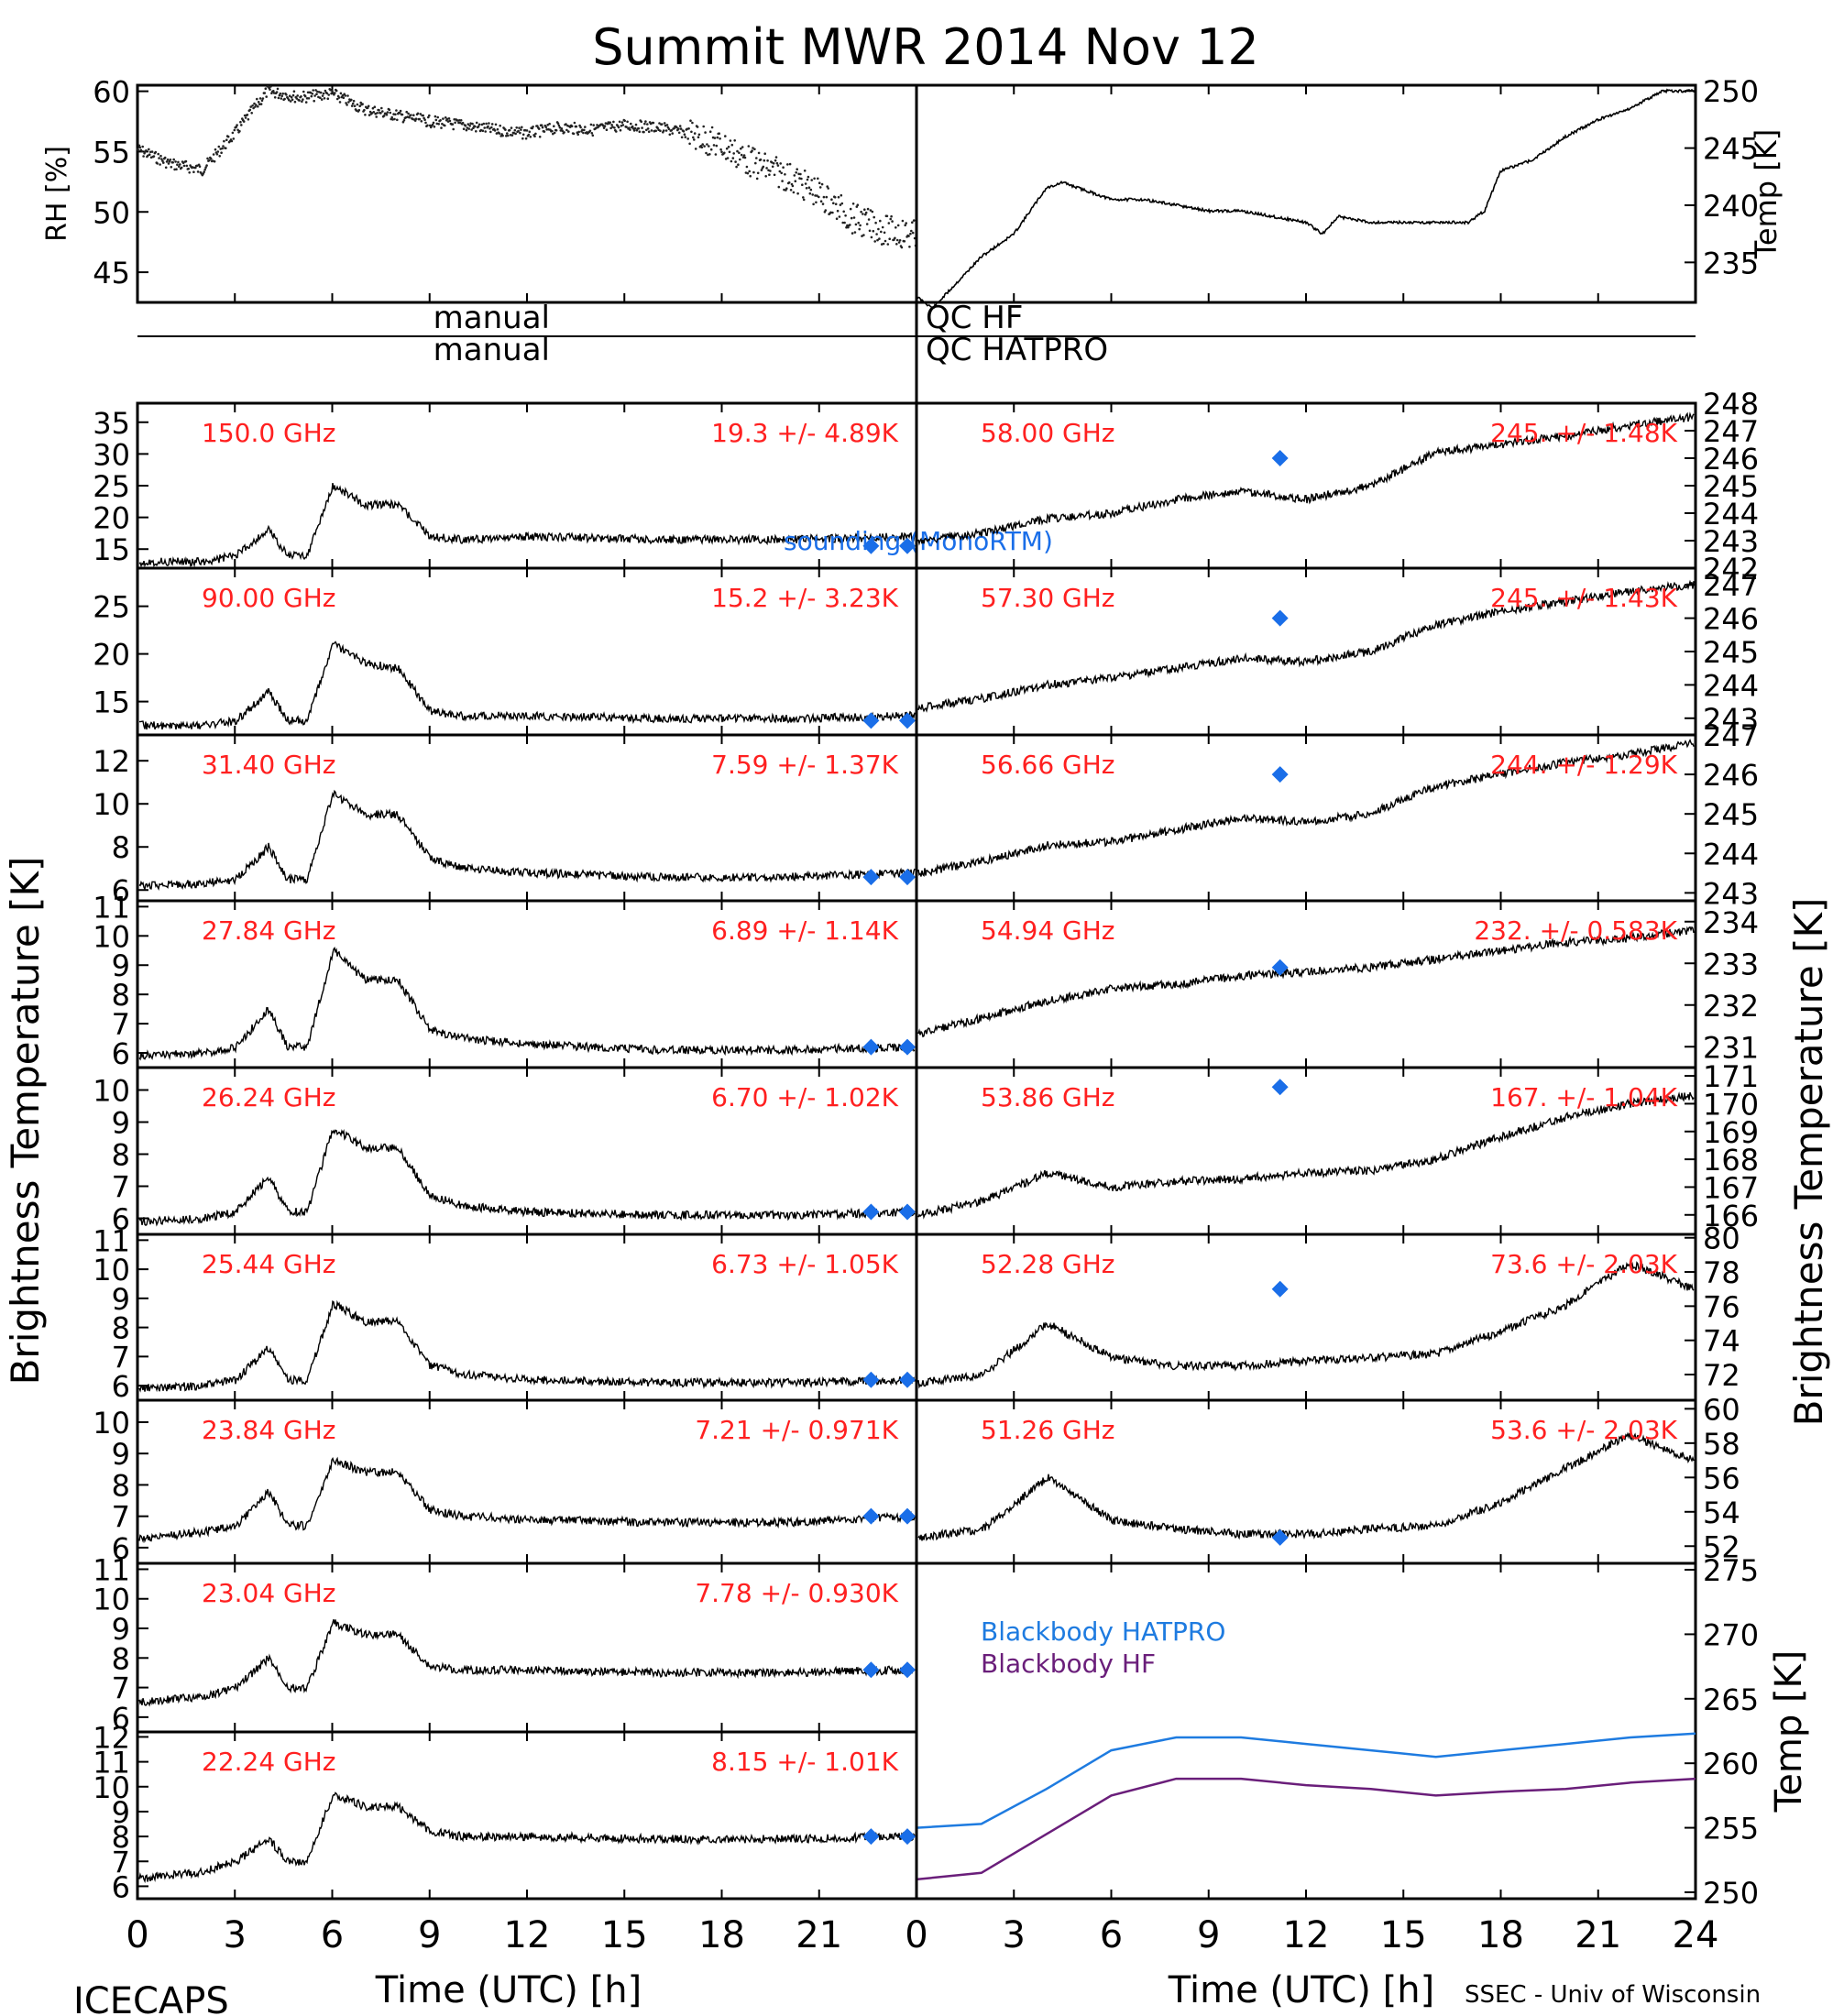  Describe the element at coordinates (1613, 1995) in the screenshot. I see `footer-ssec: SSEC - Univ of Wisconsin` at that location.